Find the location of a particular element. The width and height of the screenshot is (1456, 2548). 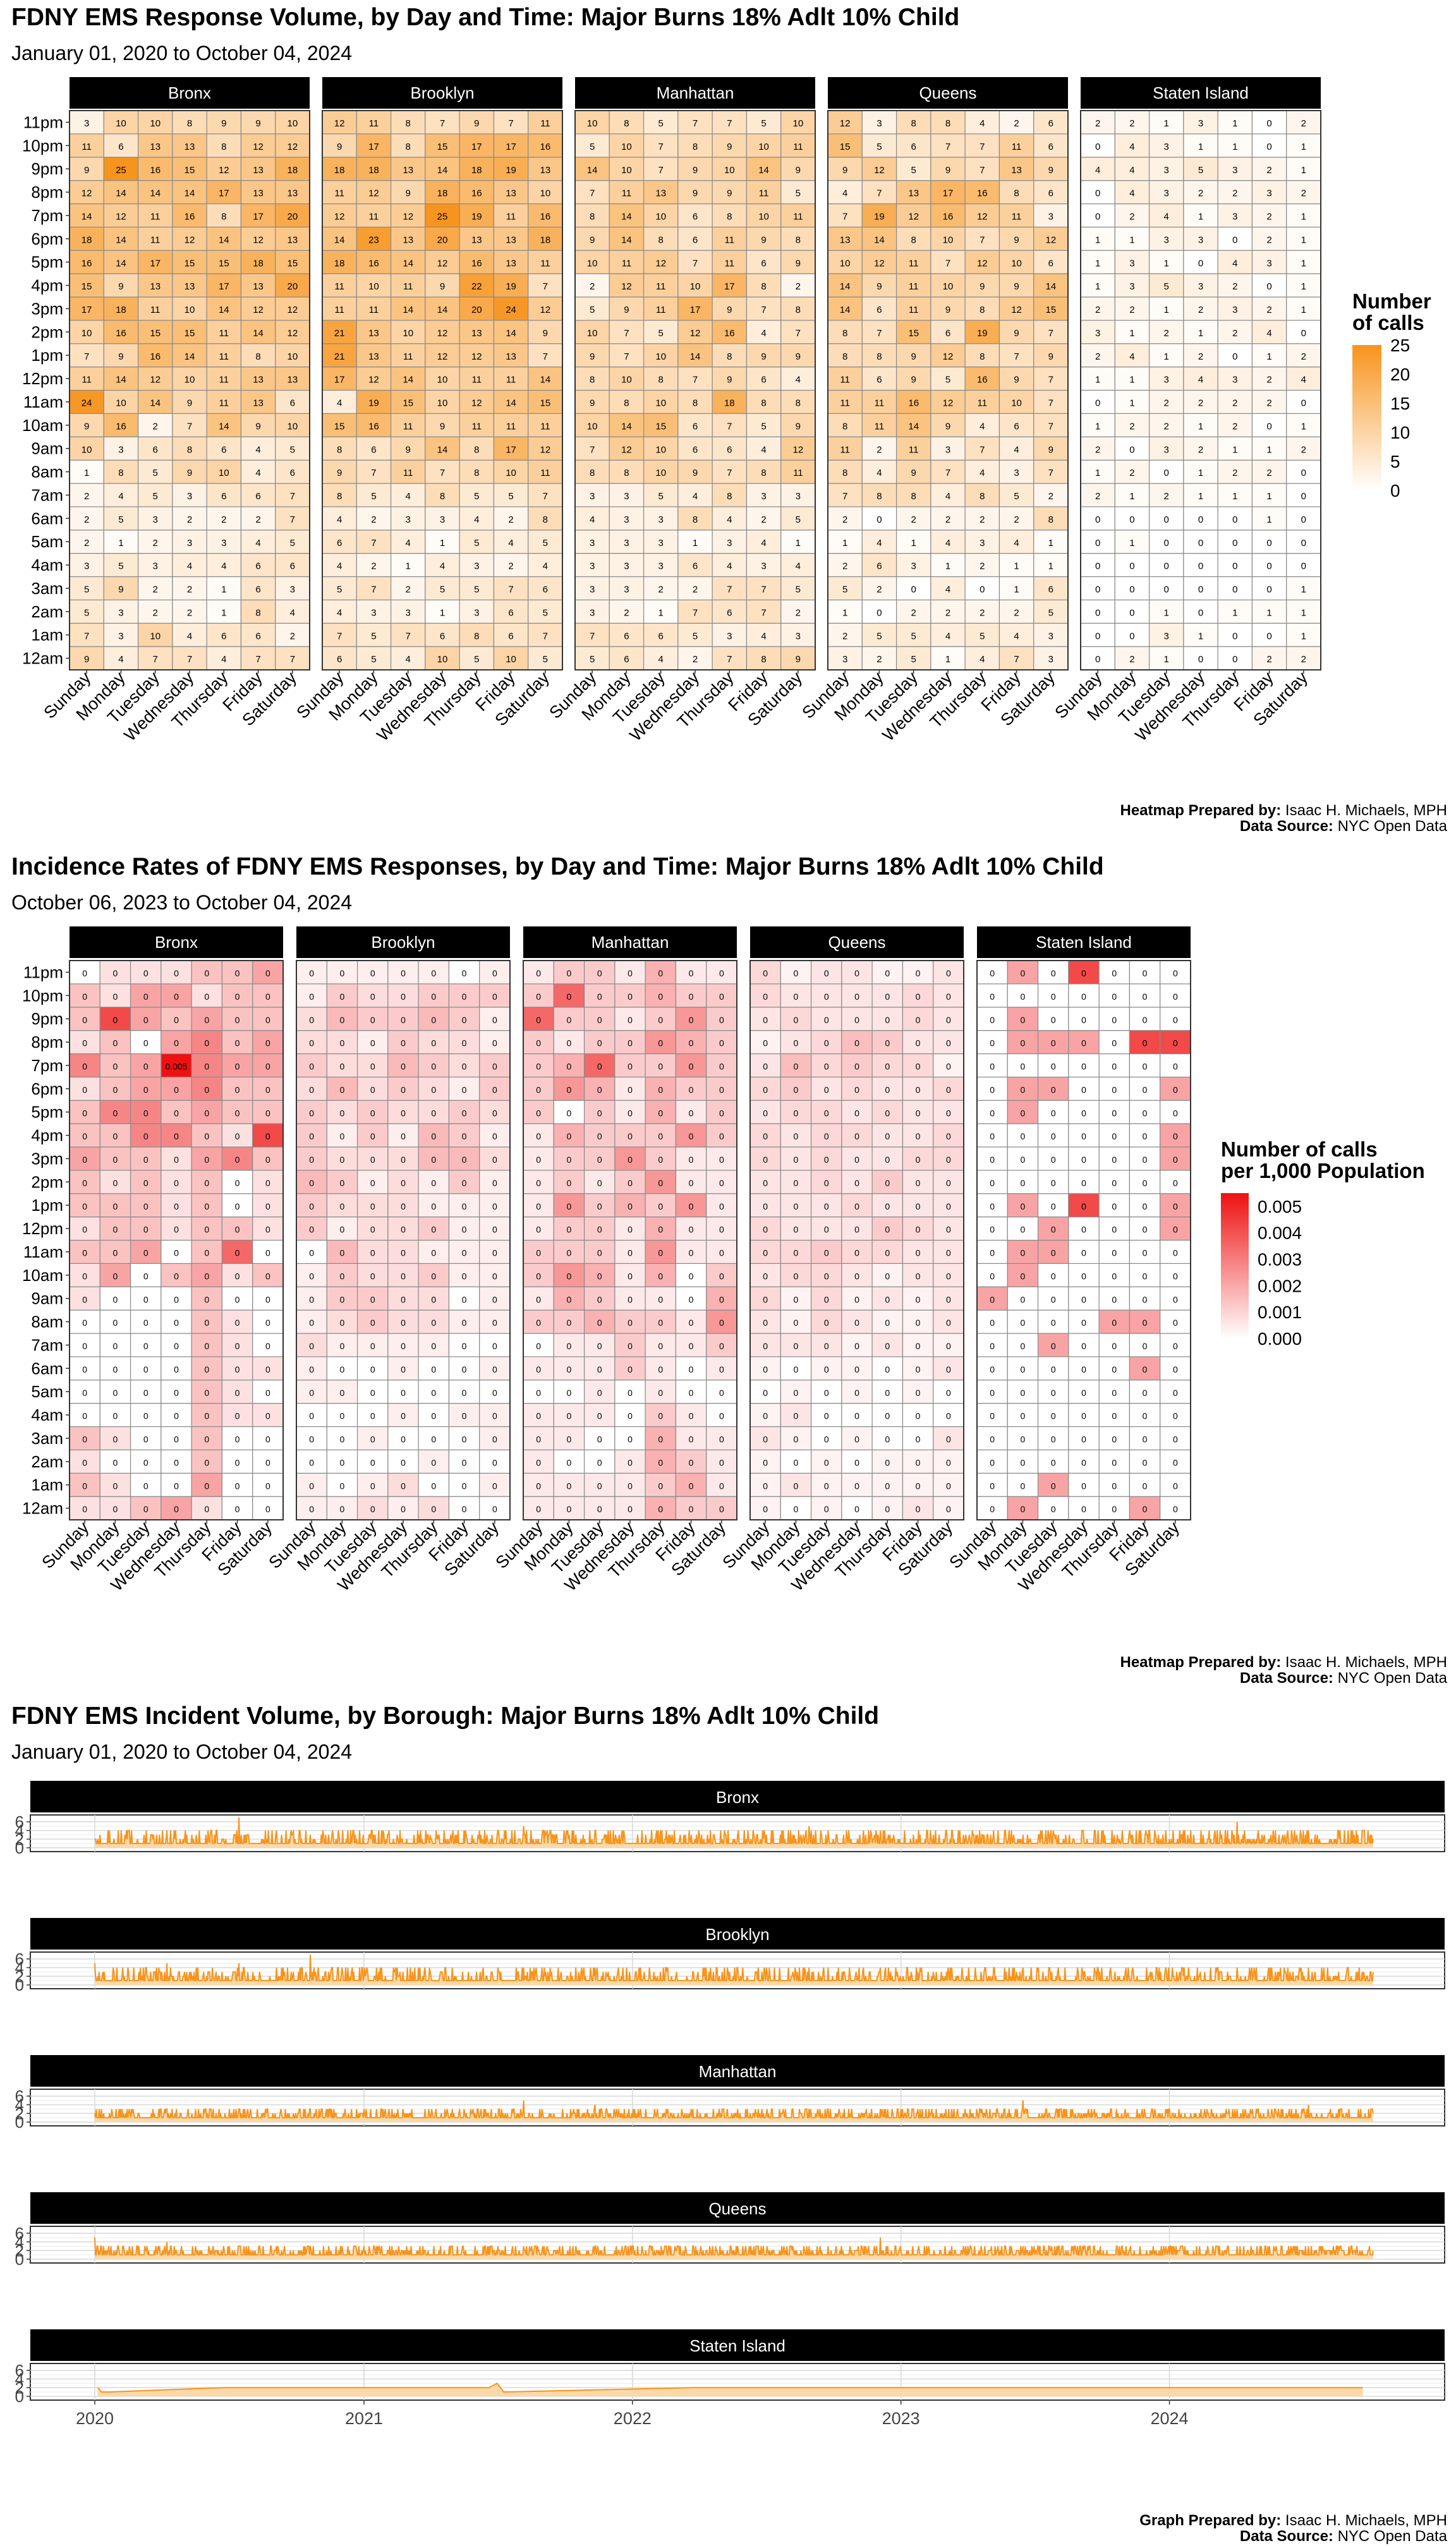

cell-value-label: 23 is located at coordinates (373, 239).